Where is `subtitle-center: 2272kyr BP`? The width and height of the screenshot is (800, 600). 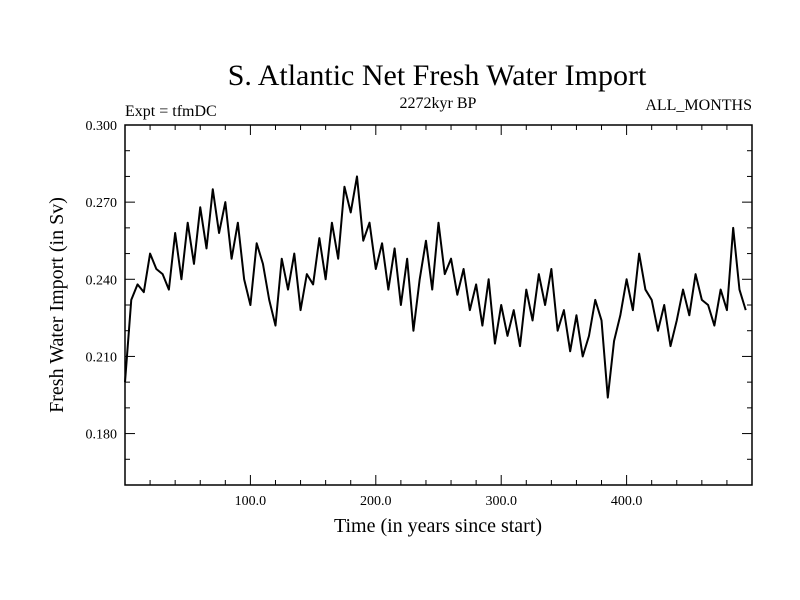
subtitle-center: 2272kyr BP is located at coordinates (438, 103).